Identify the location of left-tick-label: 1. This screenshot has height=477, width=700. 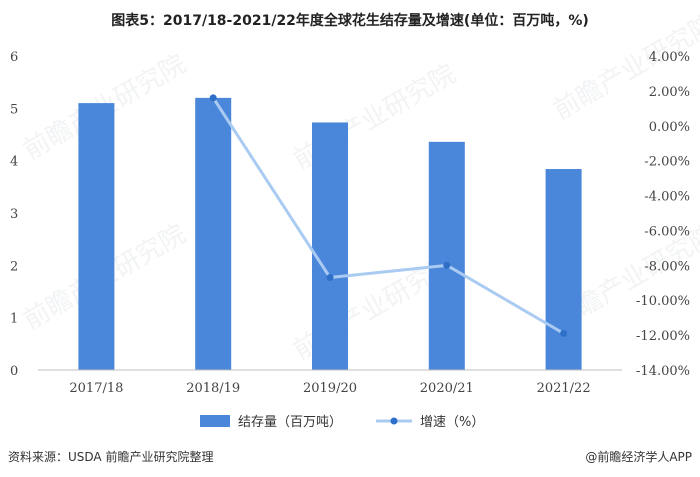
(14, 319).